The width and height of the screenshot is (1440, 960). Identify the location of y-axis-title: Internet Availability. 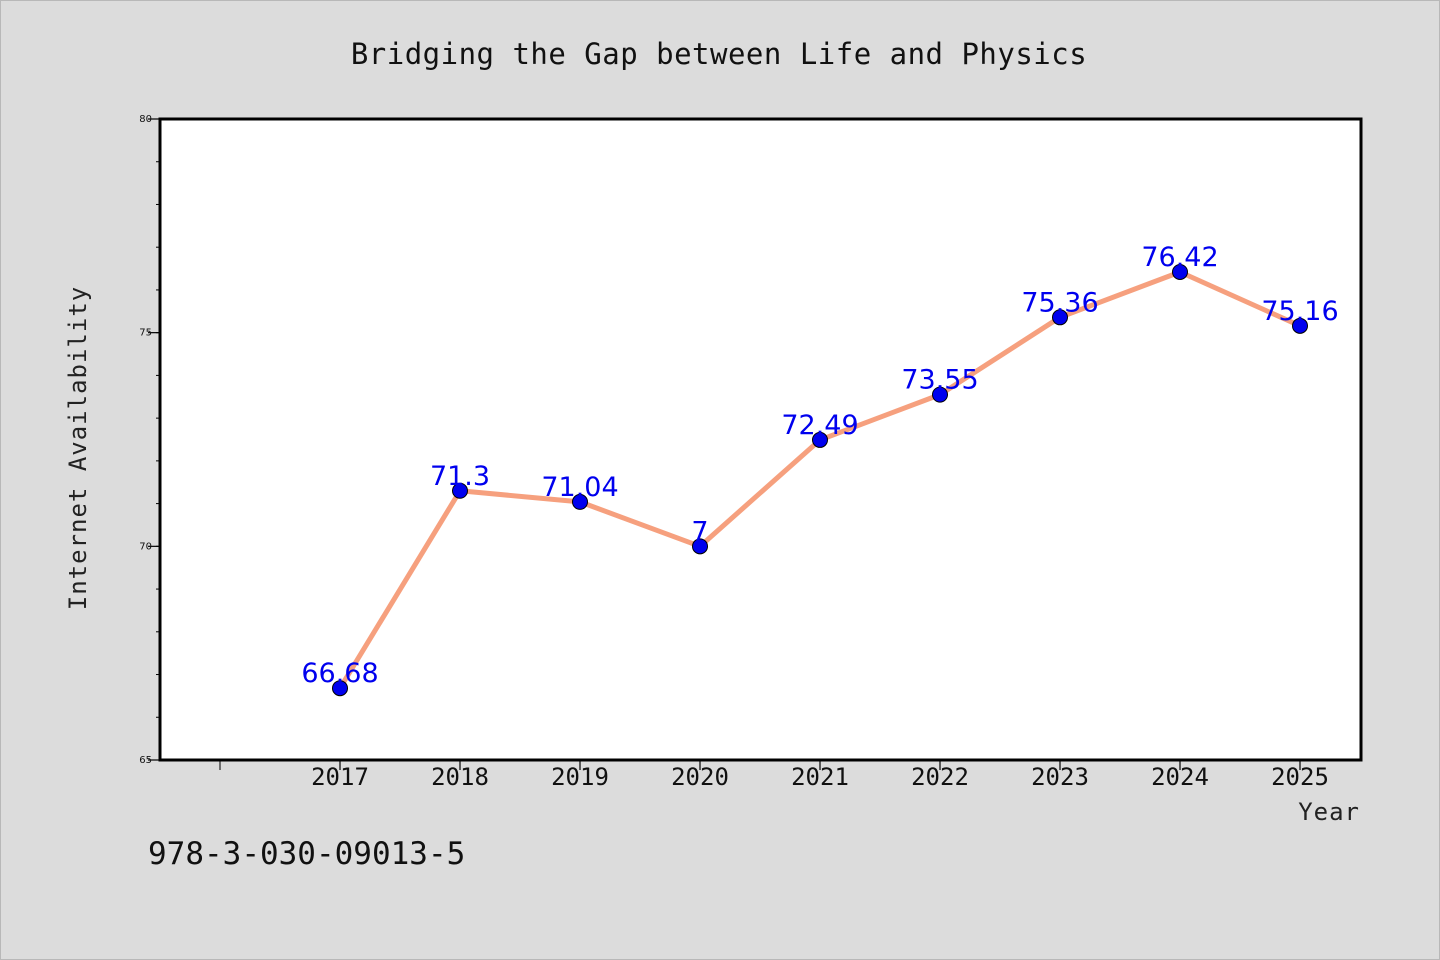
(78, 448).